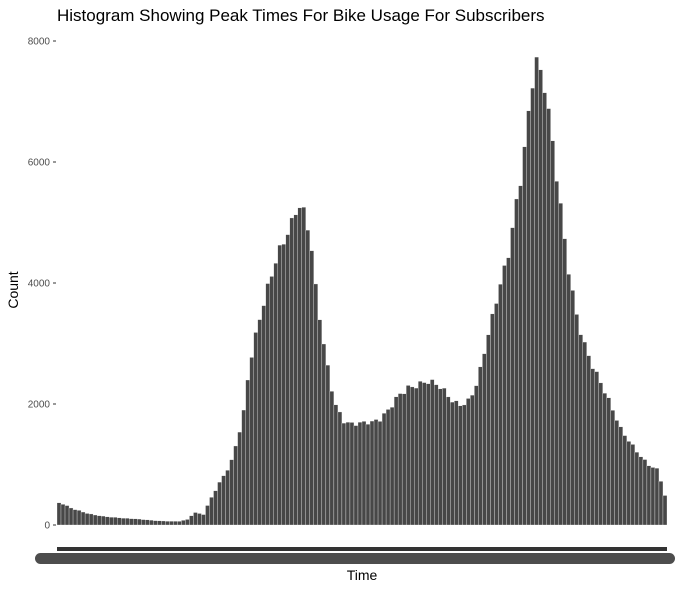 The image size is (675, 595). What do you see at coordinates (39, 284) in the screenshot?
I see `y-tick-label: 4000` at bounding box center [39, 284].